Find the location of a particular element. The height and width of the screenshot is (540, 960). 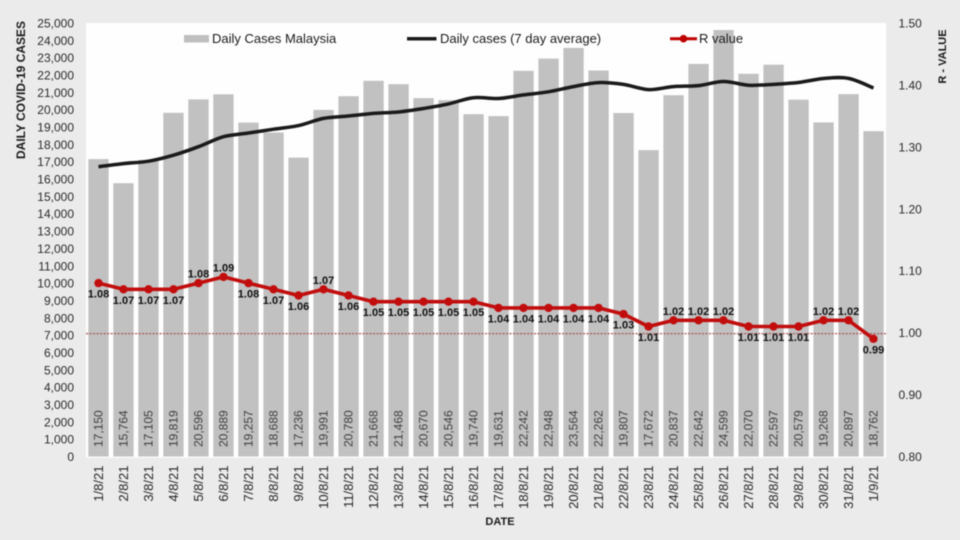

svg-text: 10/8/21 is located at coordinates (323, 487).